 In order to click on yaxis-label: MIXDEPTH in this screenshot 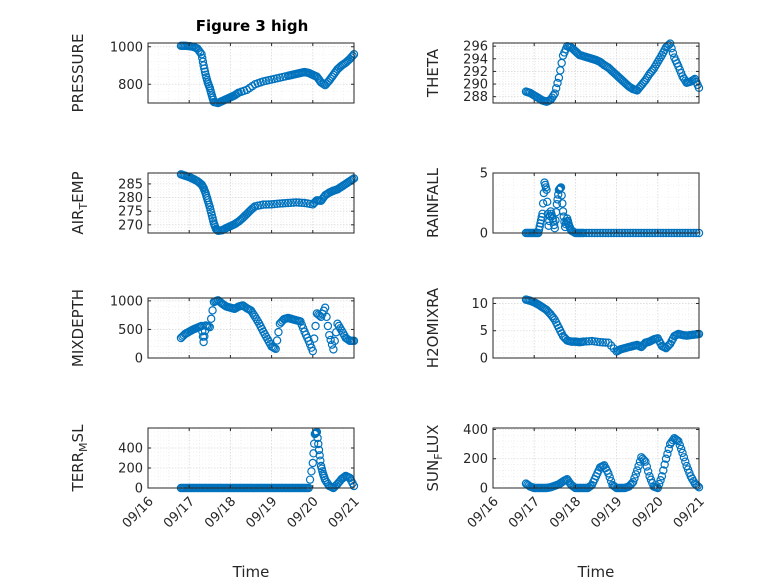, I will do `click(78, 328)`.